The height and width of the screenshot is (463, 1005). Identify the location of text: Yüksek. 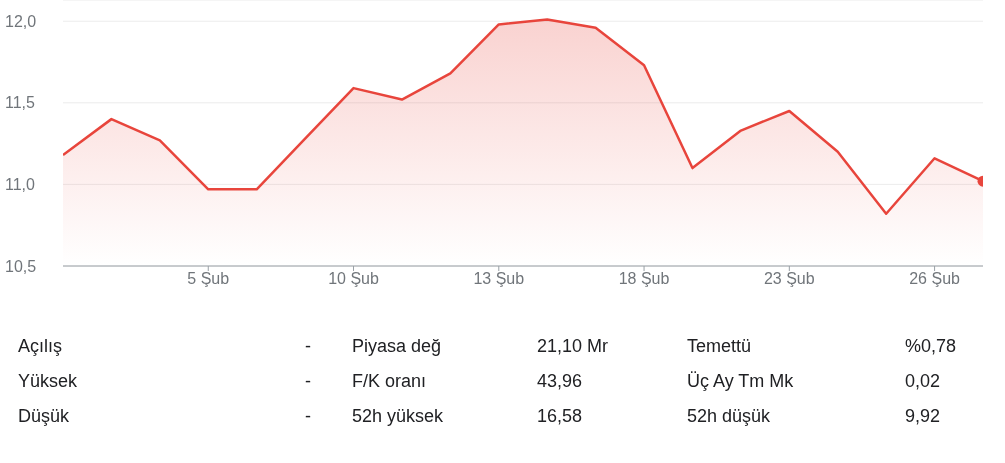
(48, 381).